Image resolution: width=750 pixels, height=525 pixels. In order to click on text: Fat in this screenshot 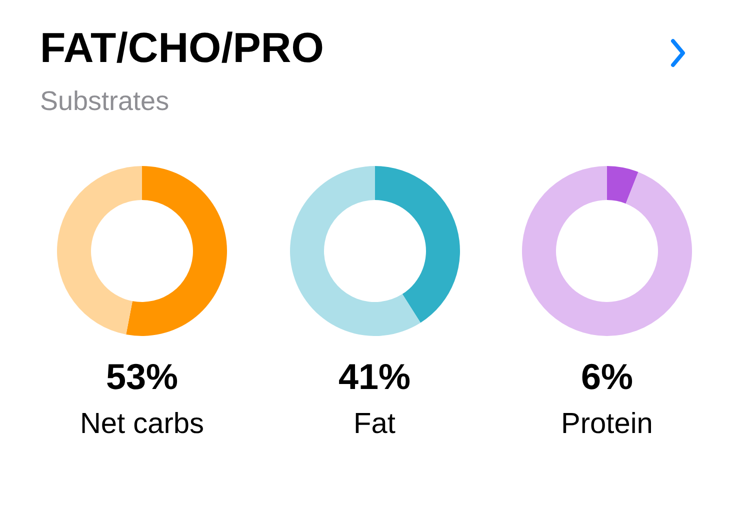, I will do `click(374, 424)`.